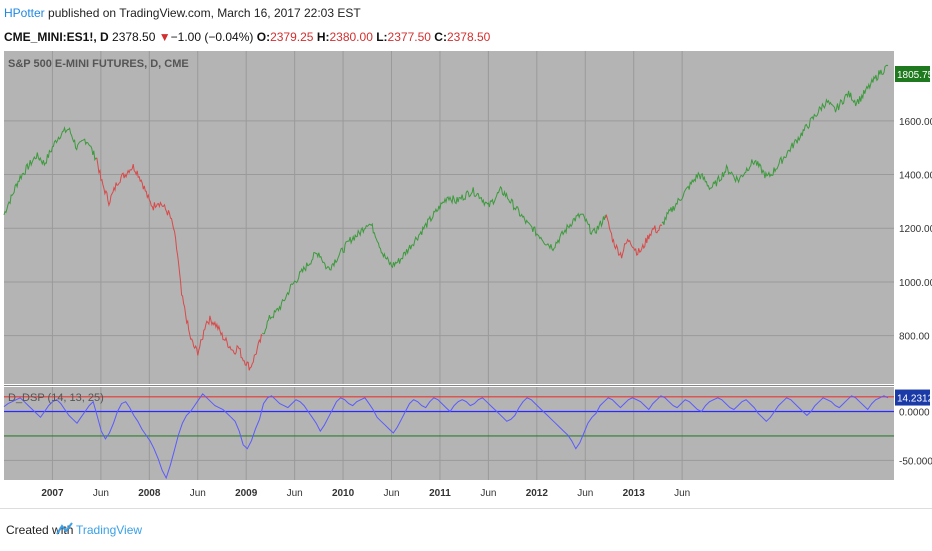 The image size is (932, 551). What do you see at coordinates (466, 529) in the screenshot?
I see `footer: Created with TradingView` at bounding box center [466, 529].